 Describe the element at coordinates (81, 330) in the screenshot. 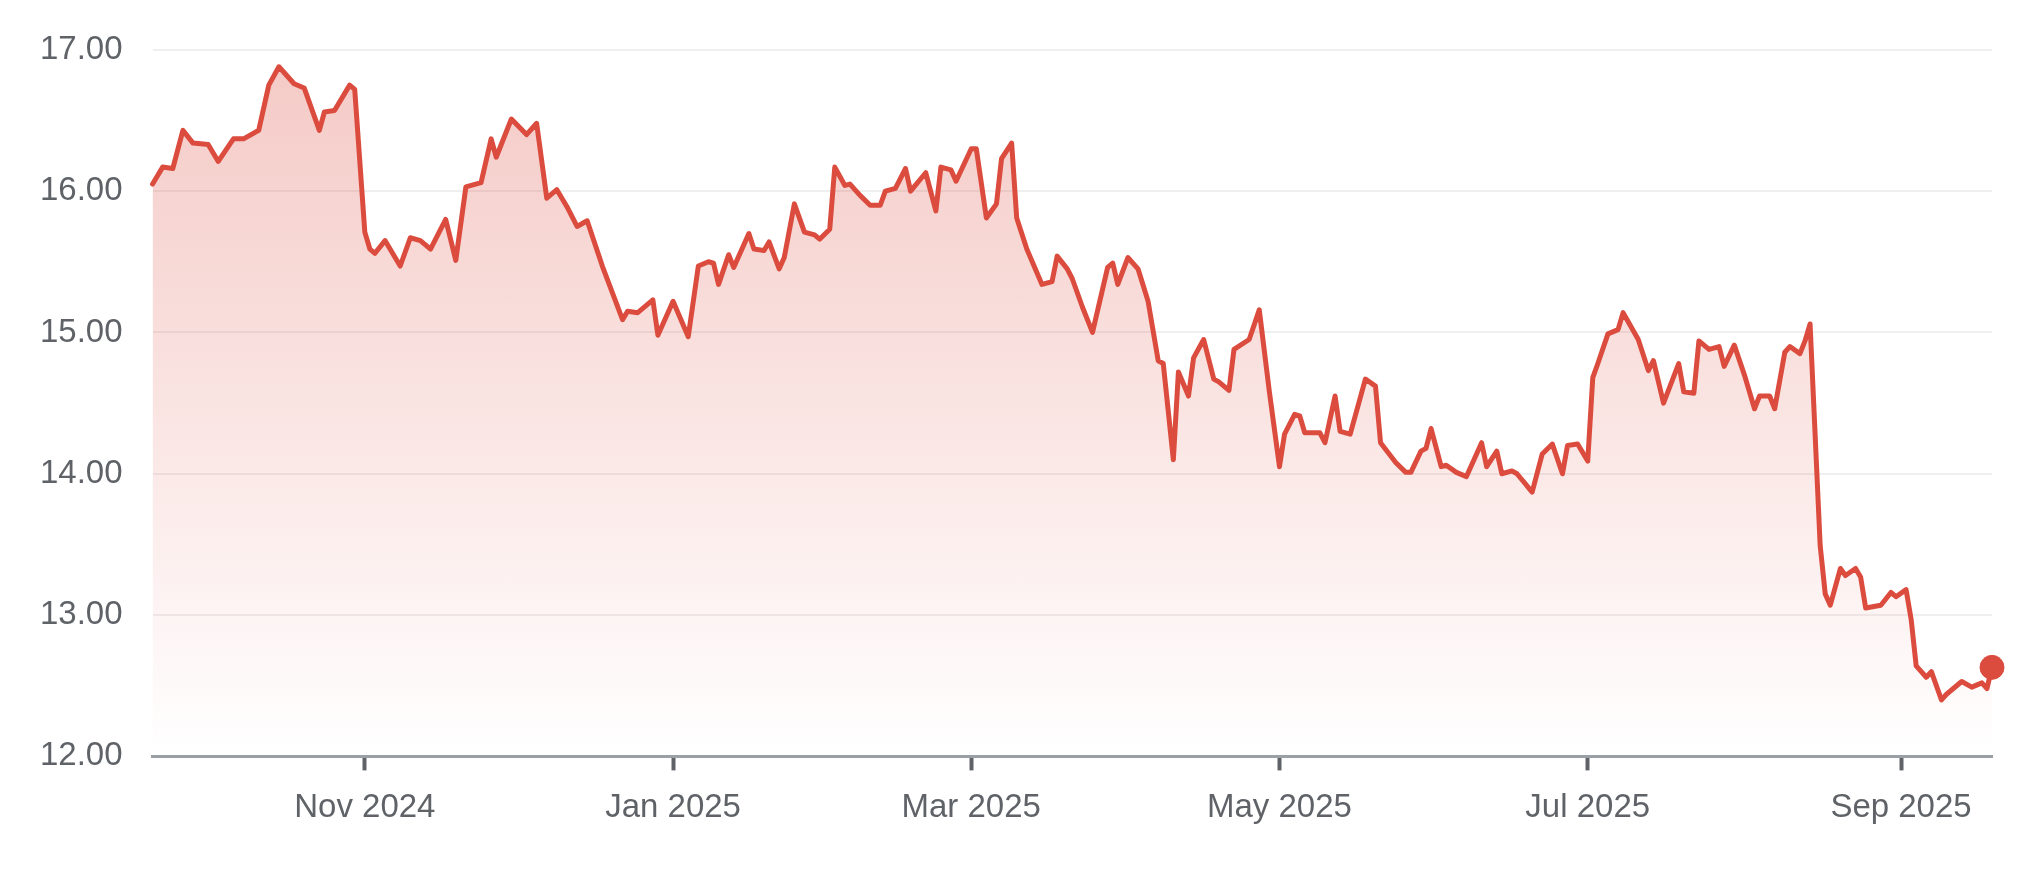

I see `y-tick-label: 15.00` at that location.